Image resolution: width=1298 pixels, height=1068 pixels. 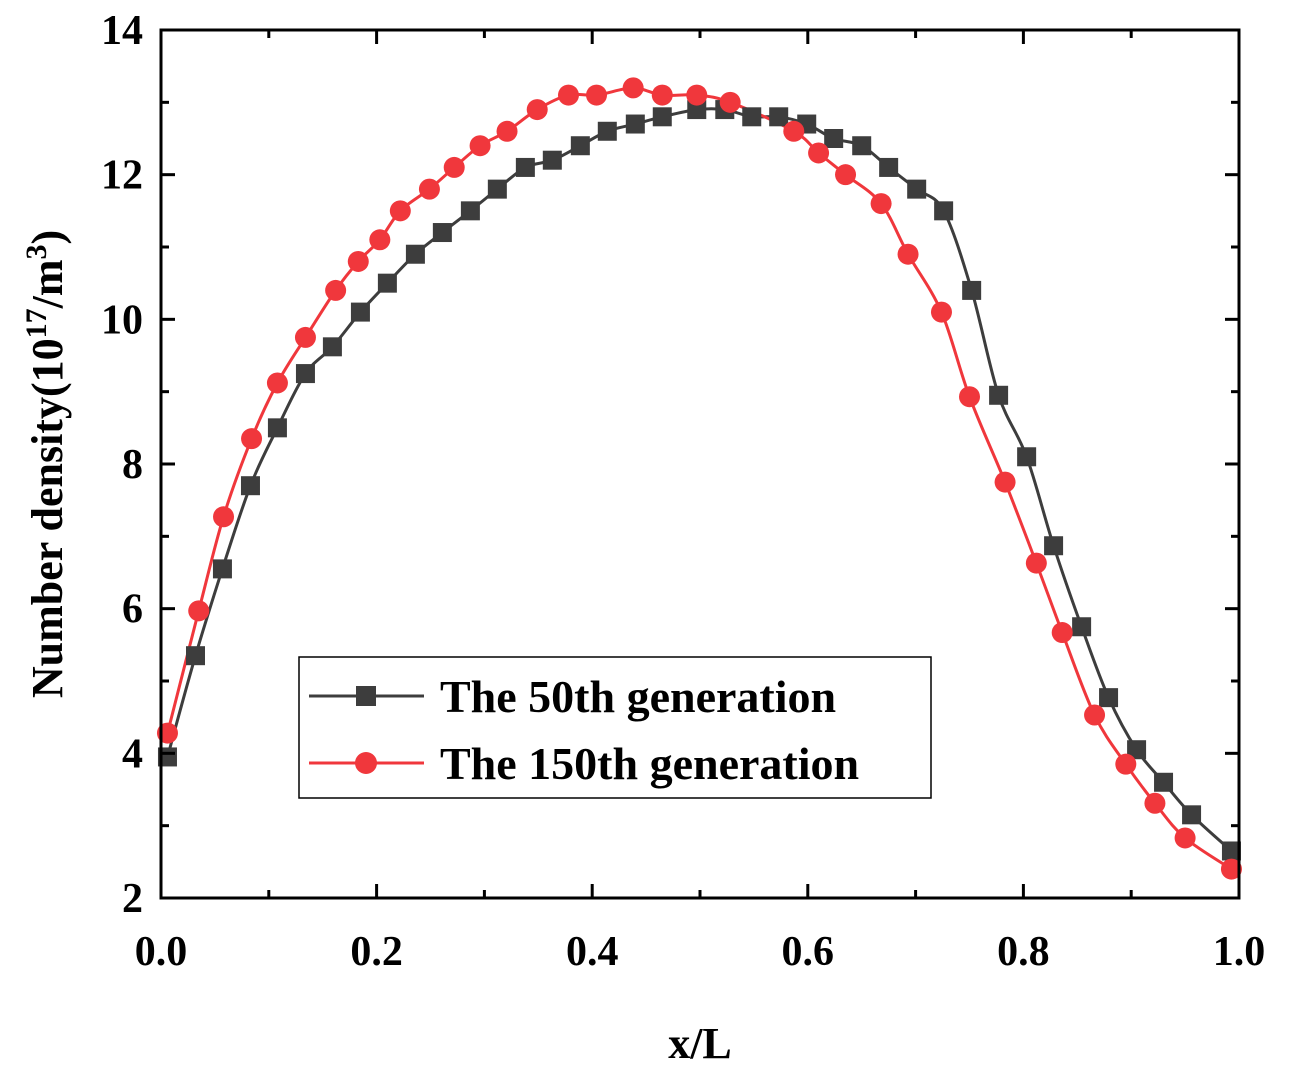 What do you see at coordinates (161, 952) in the screenshot?
I see `x-tick-label: 0.0` at bounding box center [161, 952].